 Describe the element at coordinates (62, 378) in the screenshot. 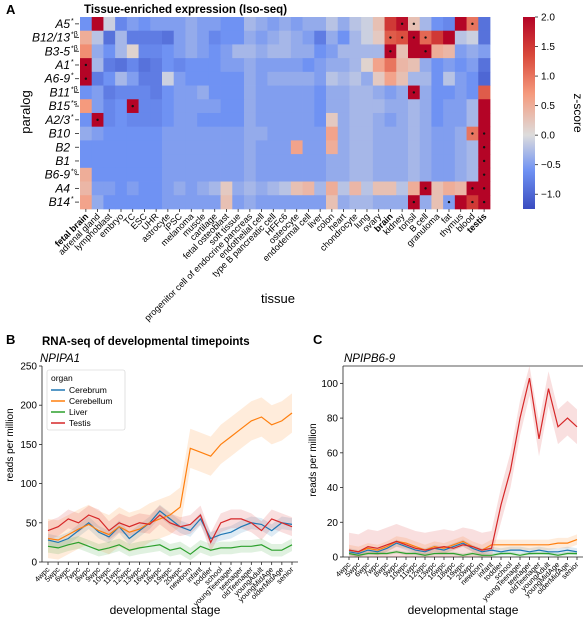

I see `legend-title: organ` at that location.